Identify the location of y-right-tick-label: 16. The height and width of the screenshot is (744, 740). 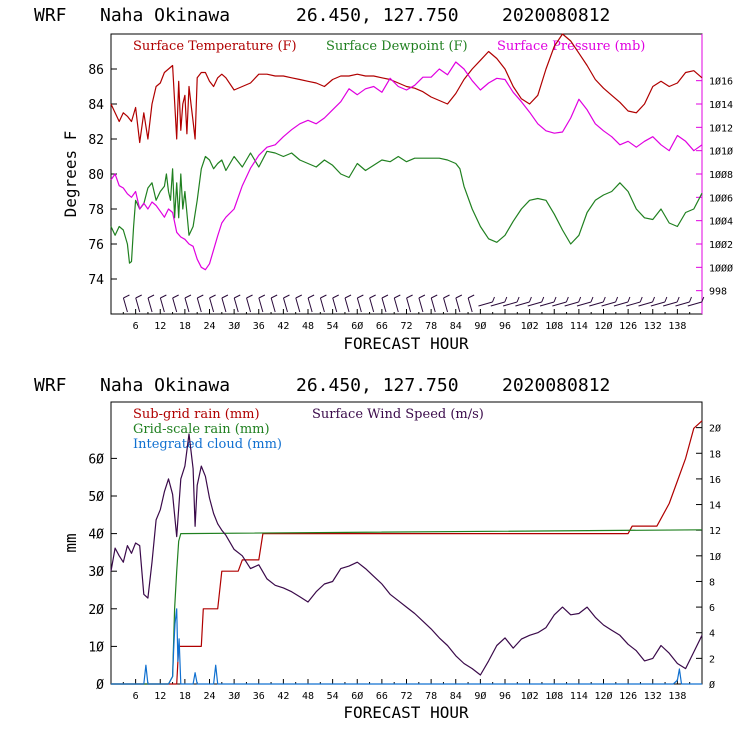
(715, 480).